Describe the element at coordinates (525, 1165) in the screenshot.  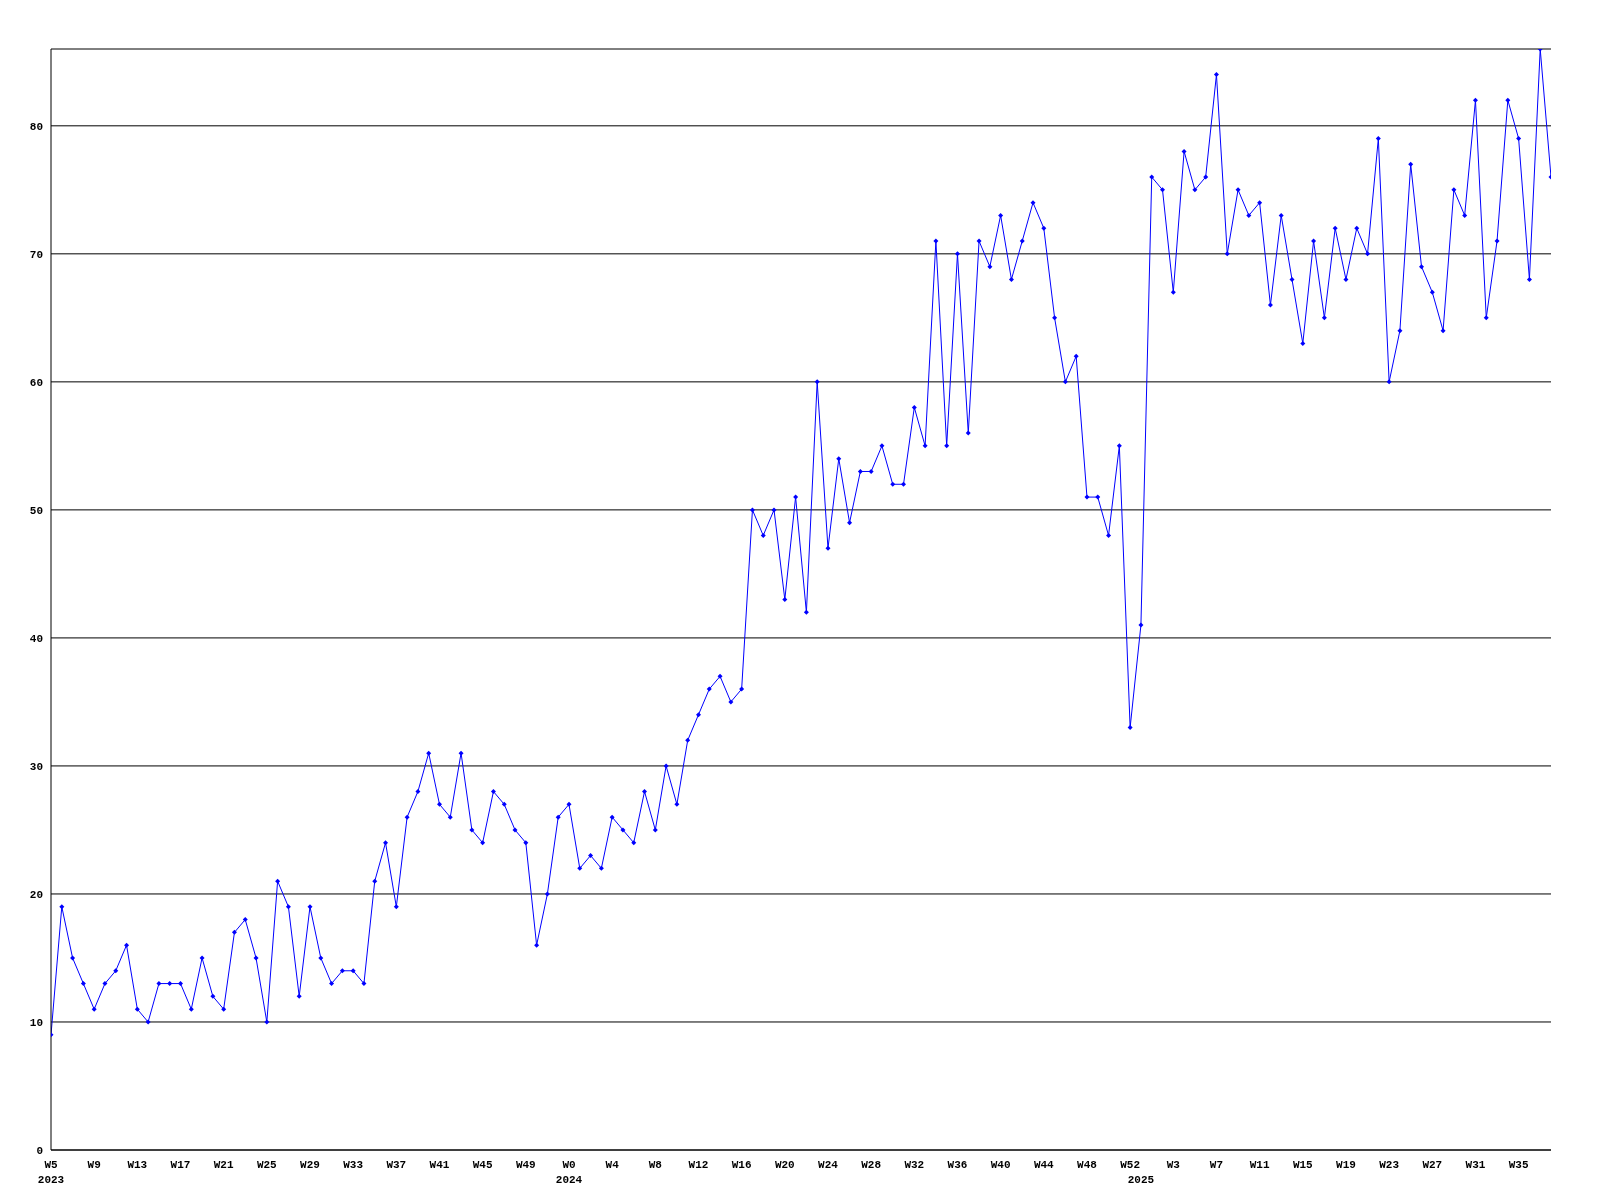
I see `x-tick-label: W49` at that location.